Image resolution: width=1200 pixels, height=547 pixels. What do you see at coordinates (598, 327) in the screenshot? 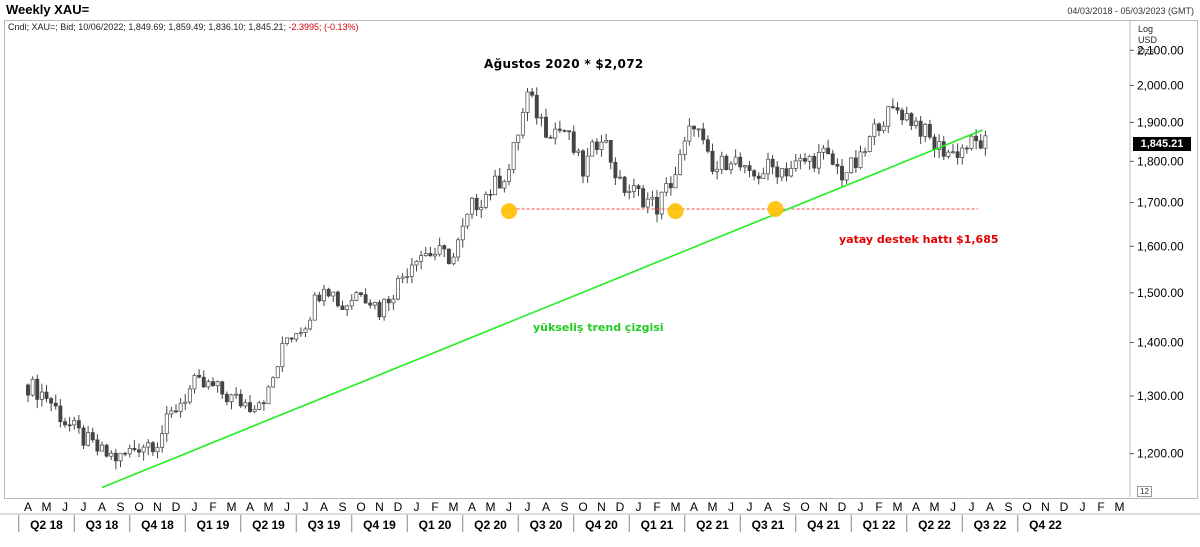
I see `trendline-annotation: yükseliş trend çizgisi` at bounding box center [598, 327].